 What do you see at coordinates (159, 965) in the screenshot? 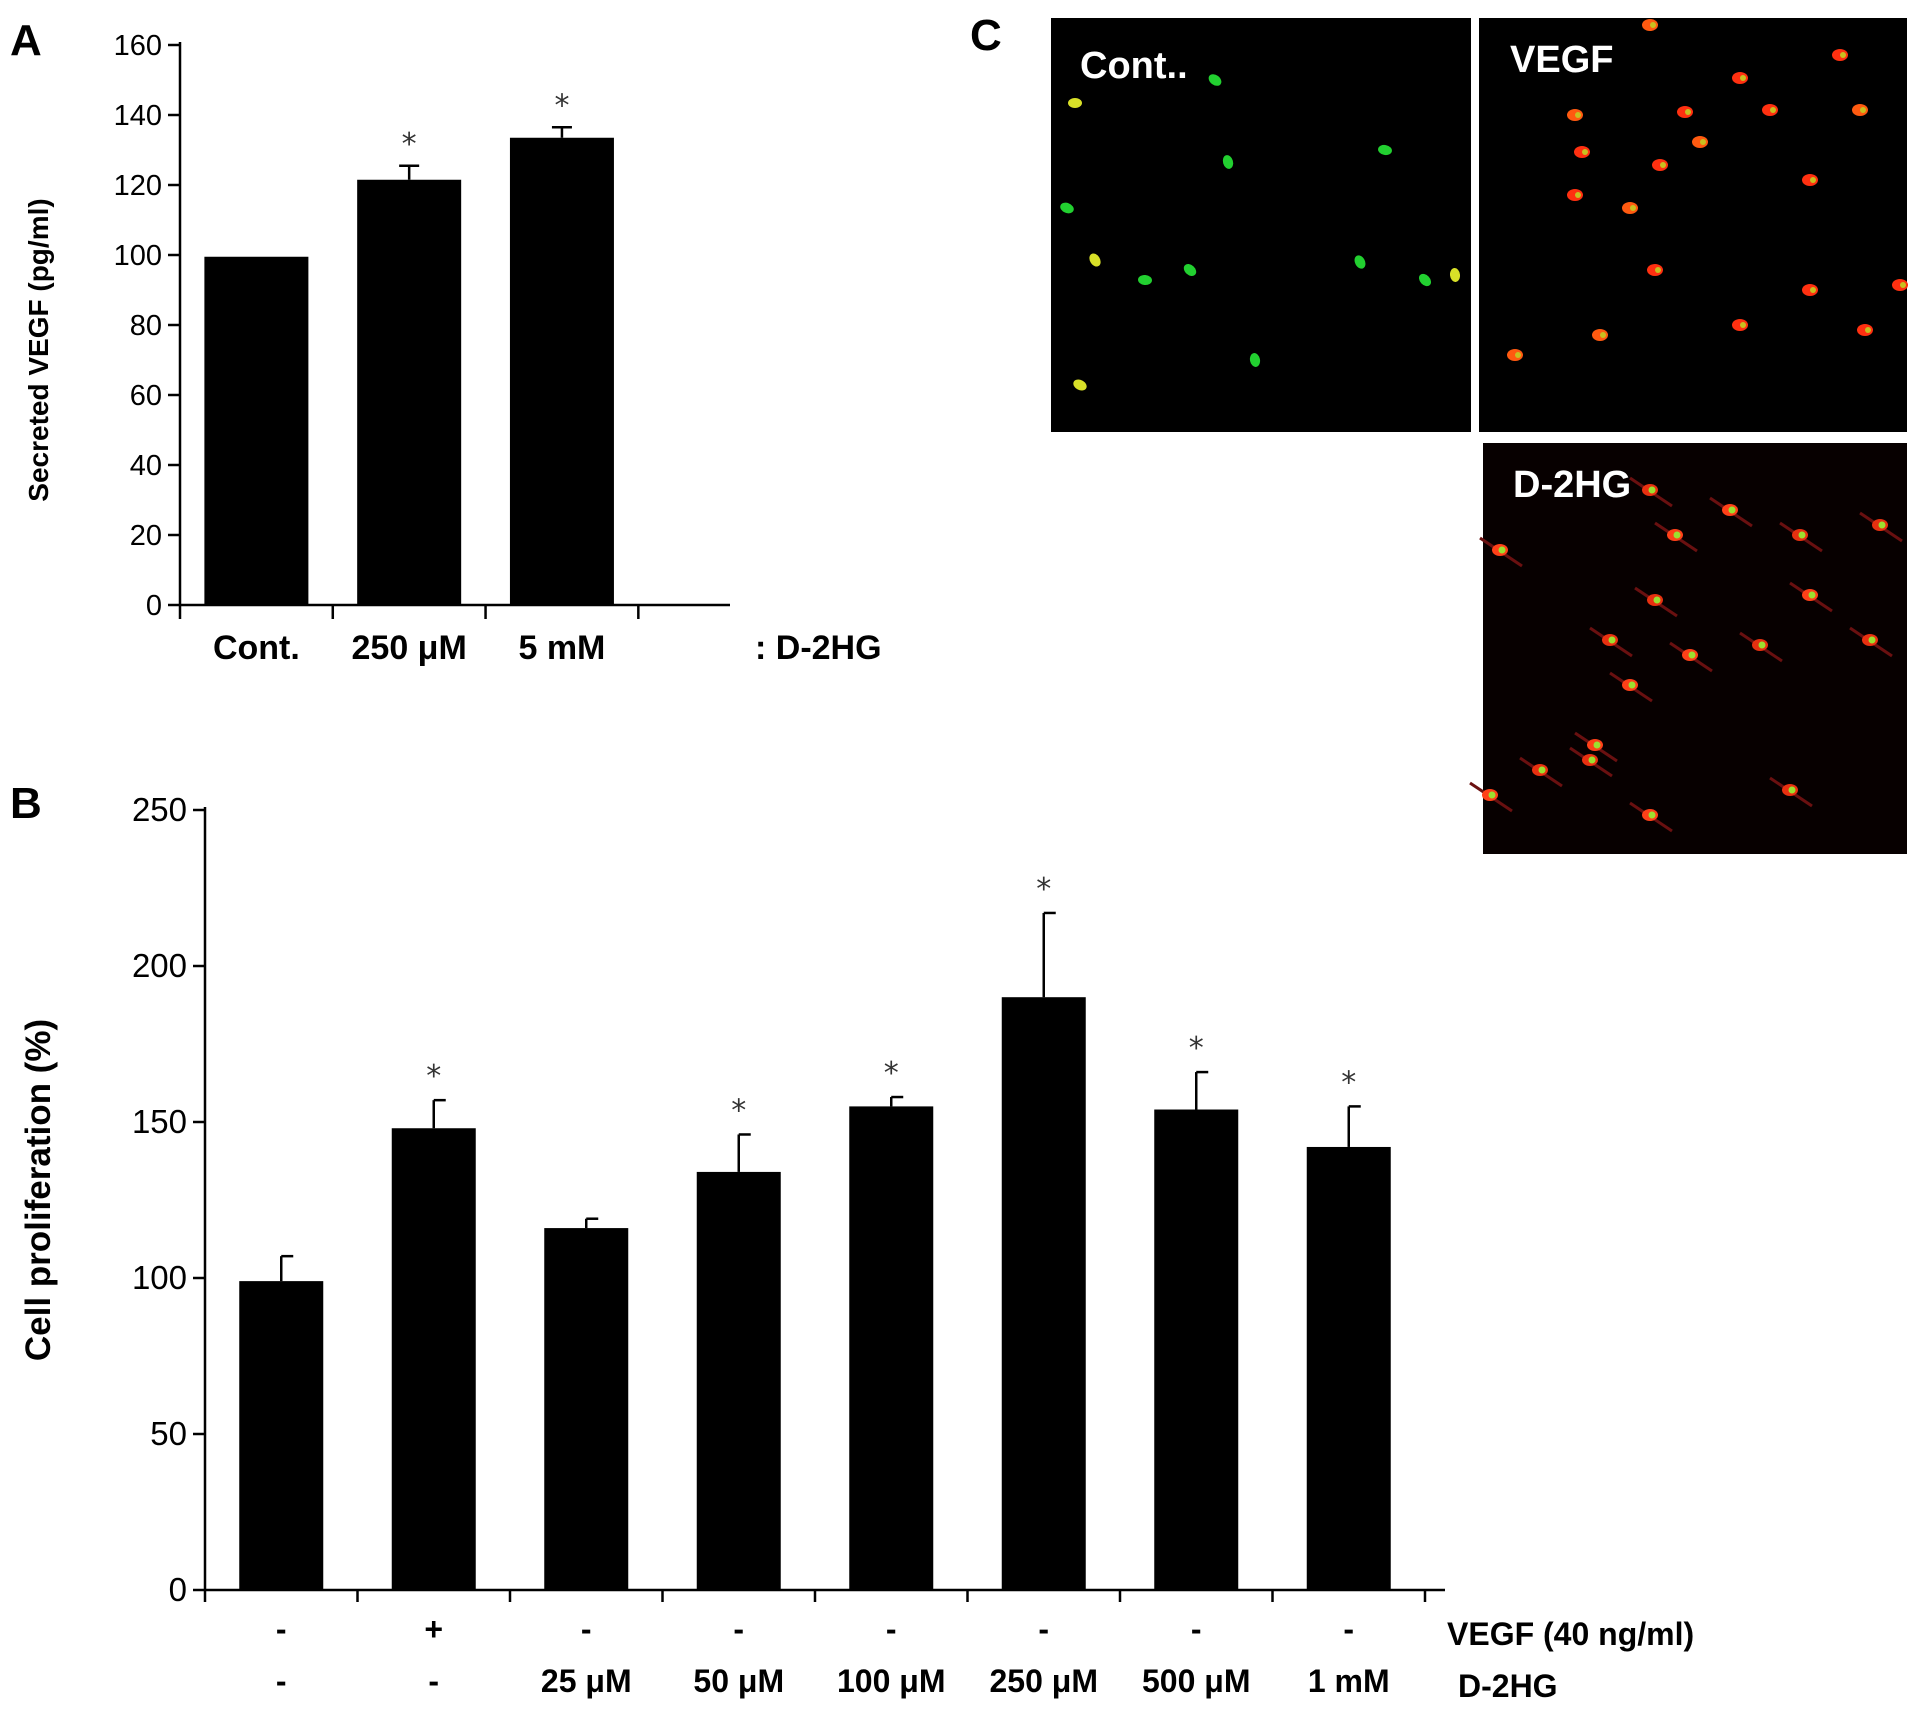
I see `chart-b-y-tick-label: 200` at bounding box center [159, 965].